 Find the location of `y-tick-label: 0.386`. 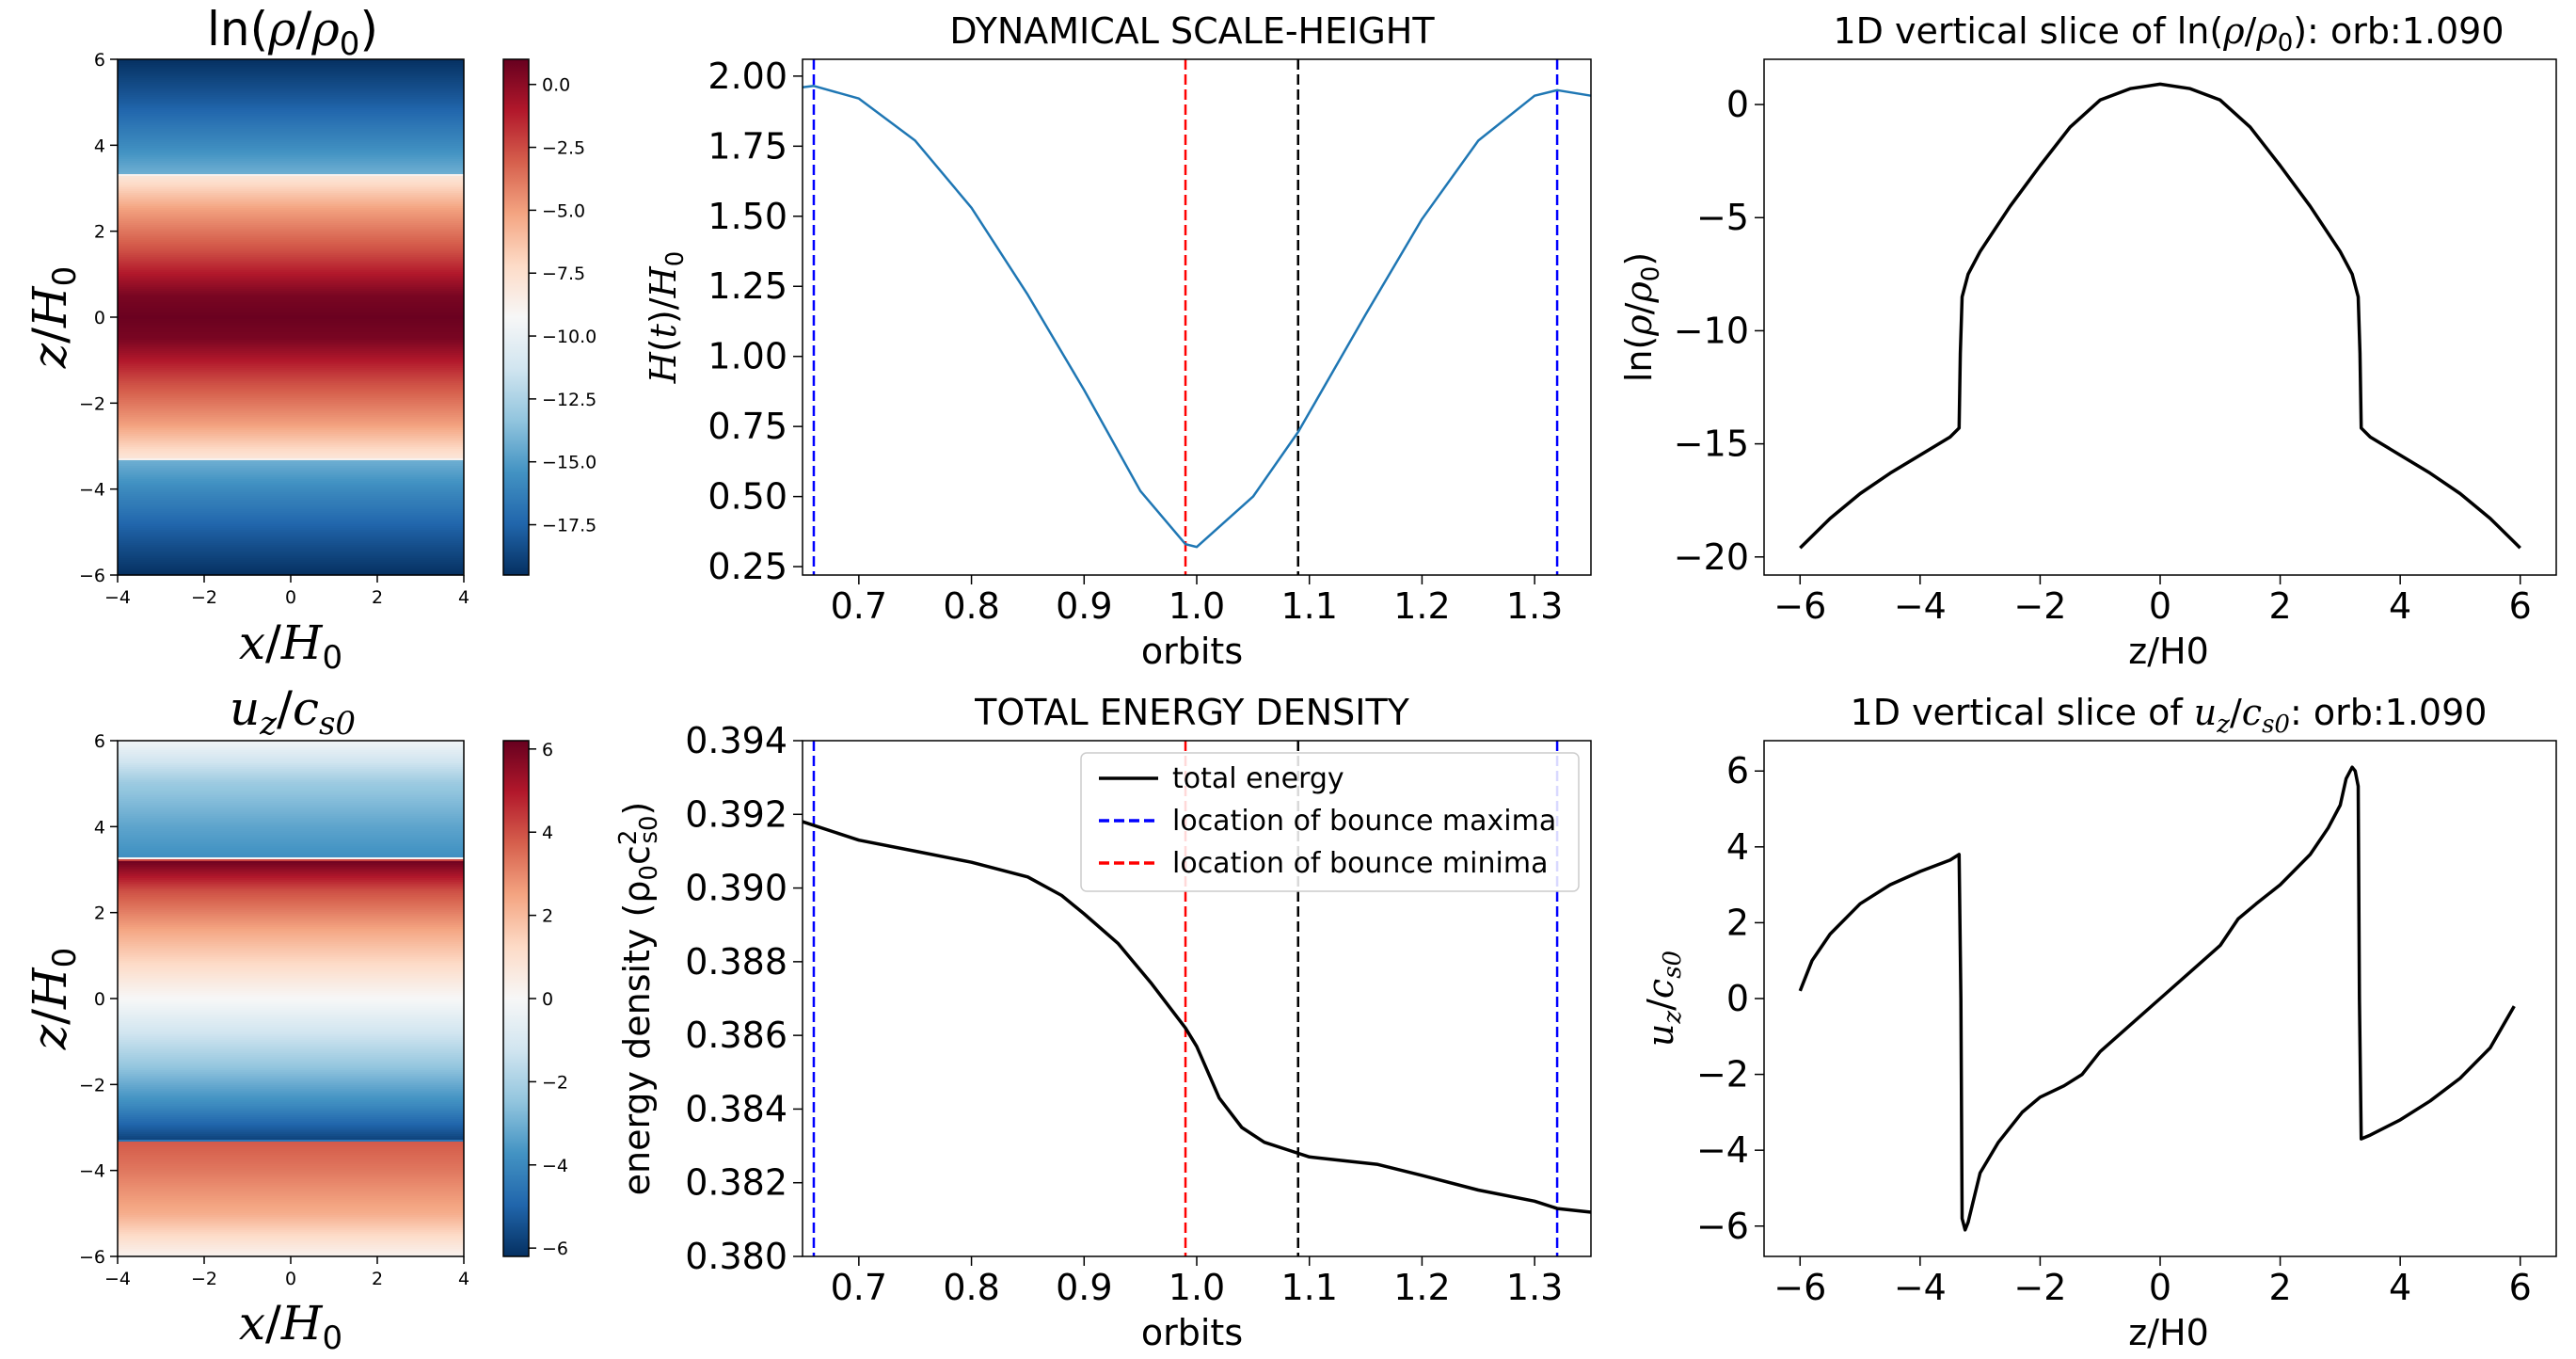

y-tick-label: 0.386 is located at coordinates (736, 1035).